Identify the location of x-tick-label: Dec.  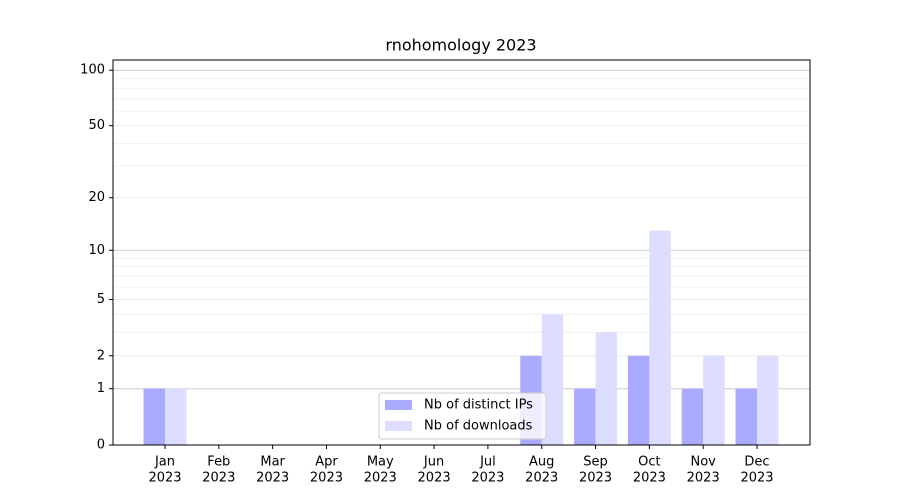
(756, 462).